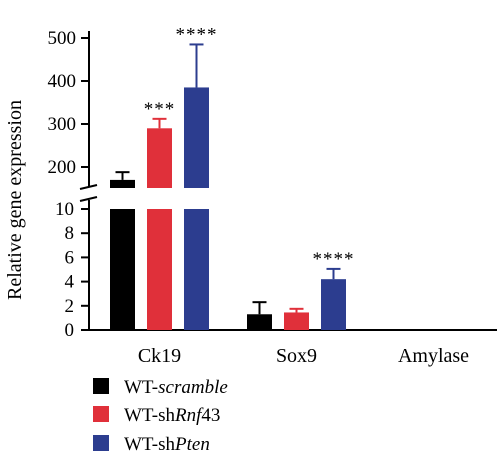 The width and height of the screenshot is (500, 468). I want to click on y-tick-label: 2, so click(70, 306).